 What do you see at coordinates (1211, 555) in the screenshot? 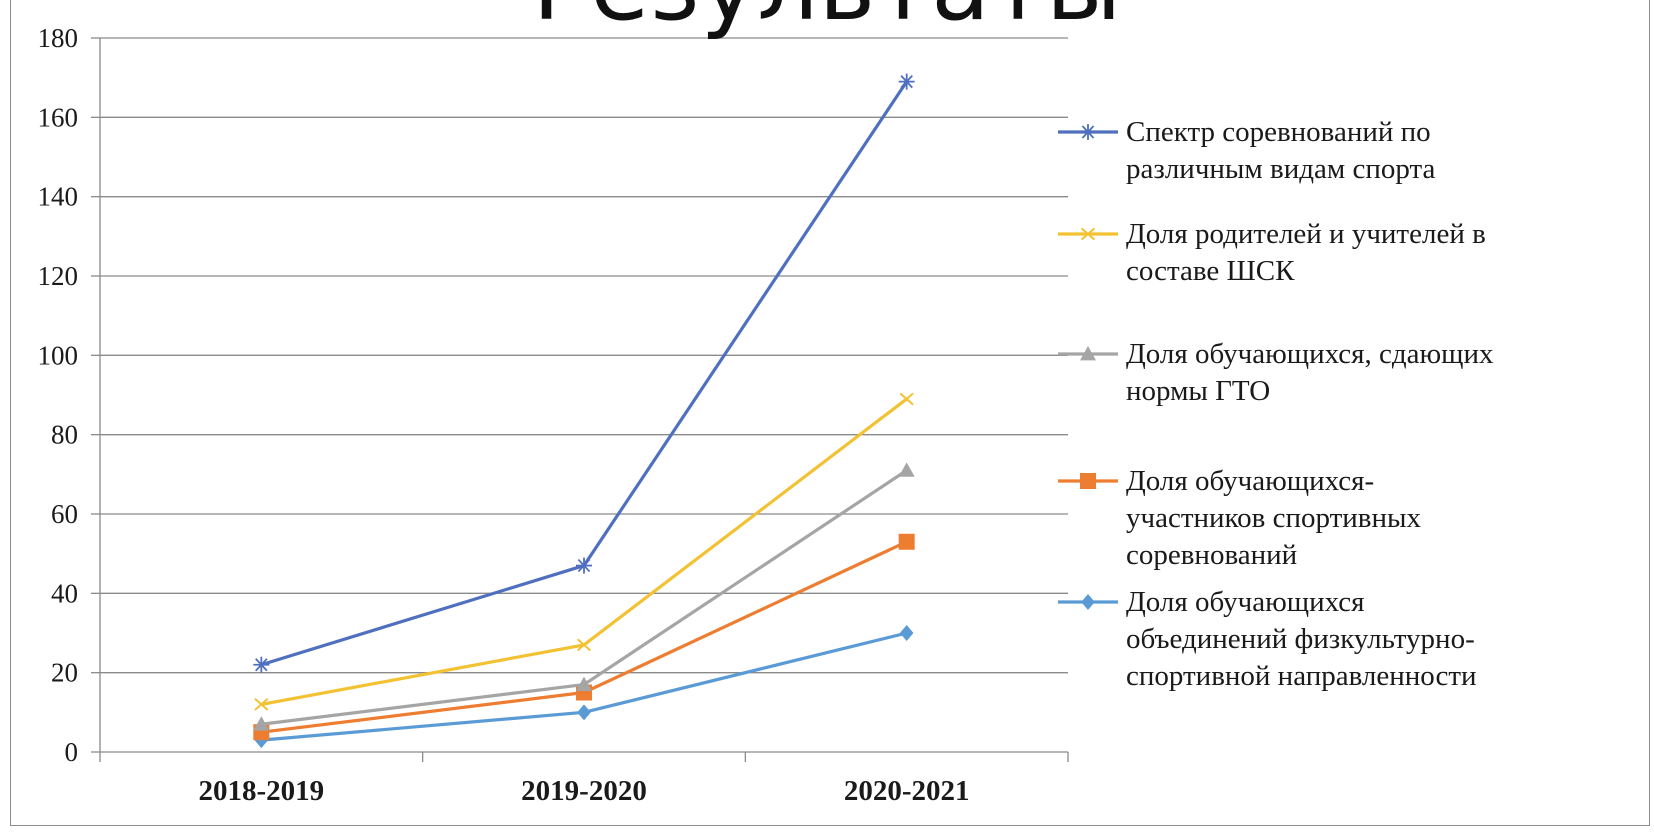
I see `legend-label: соревнований` at bounding box center [1211, 555].